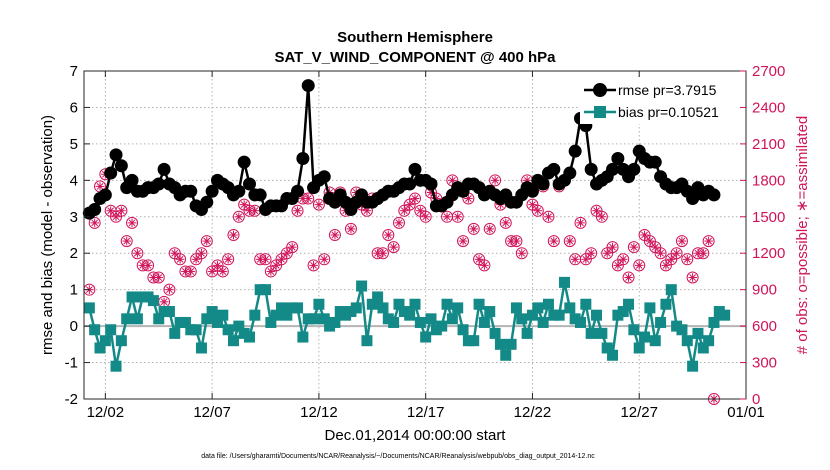 This screenshot has width=830, height=470. I want to click on right-tick-label: 900, so click(764, 290).